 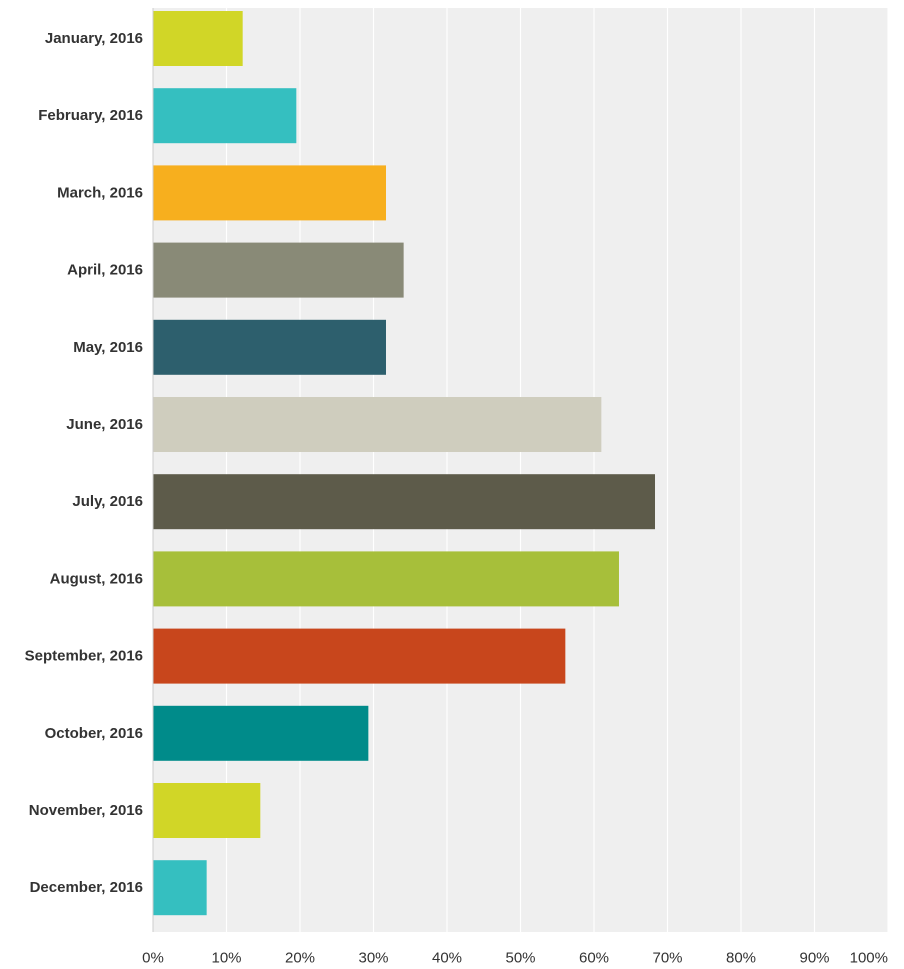 What do you see at coordinates (96, 578) in the screenshot?
I see `category-label: August, 2016` at bounding box center [96, 578].